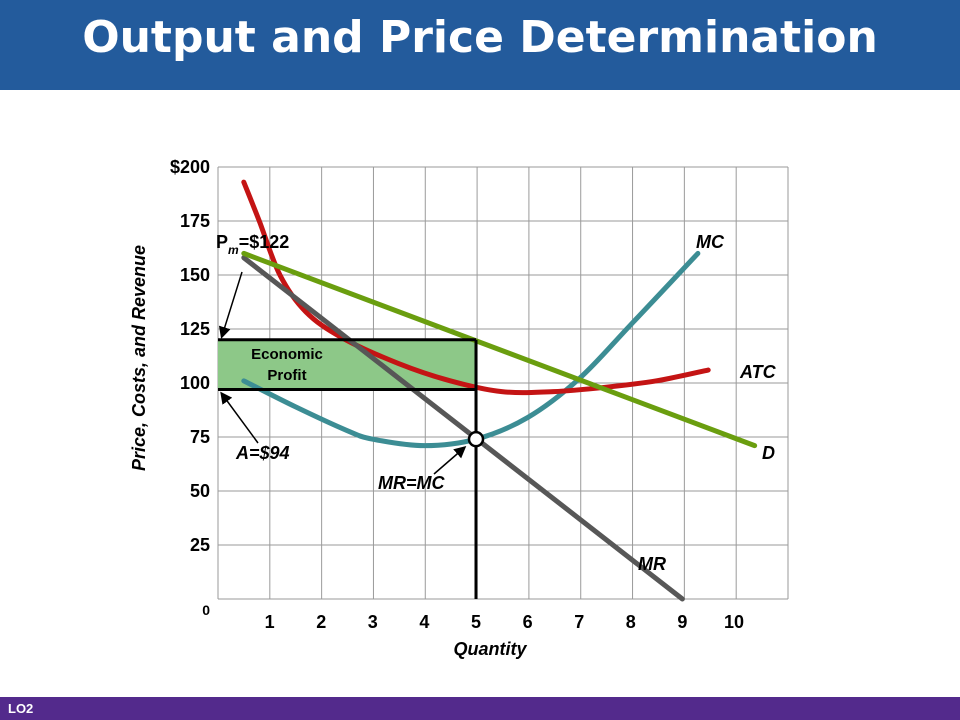 The width and height of the screenshot is (960, 720). I want to click on page-title: Output and Price Determination, so click(480, 37).